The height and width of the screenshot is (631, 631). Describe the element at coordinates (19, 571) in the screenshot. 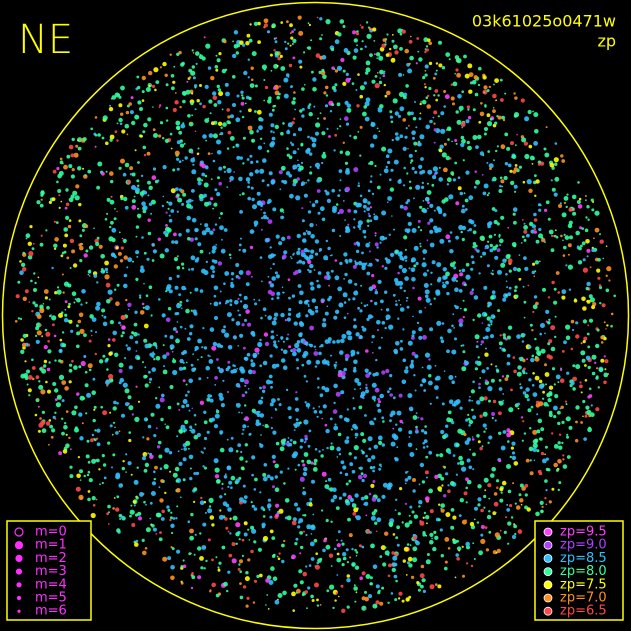

I see `magnitude-symbol` at that location.